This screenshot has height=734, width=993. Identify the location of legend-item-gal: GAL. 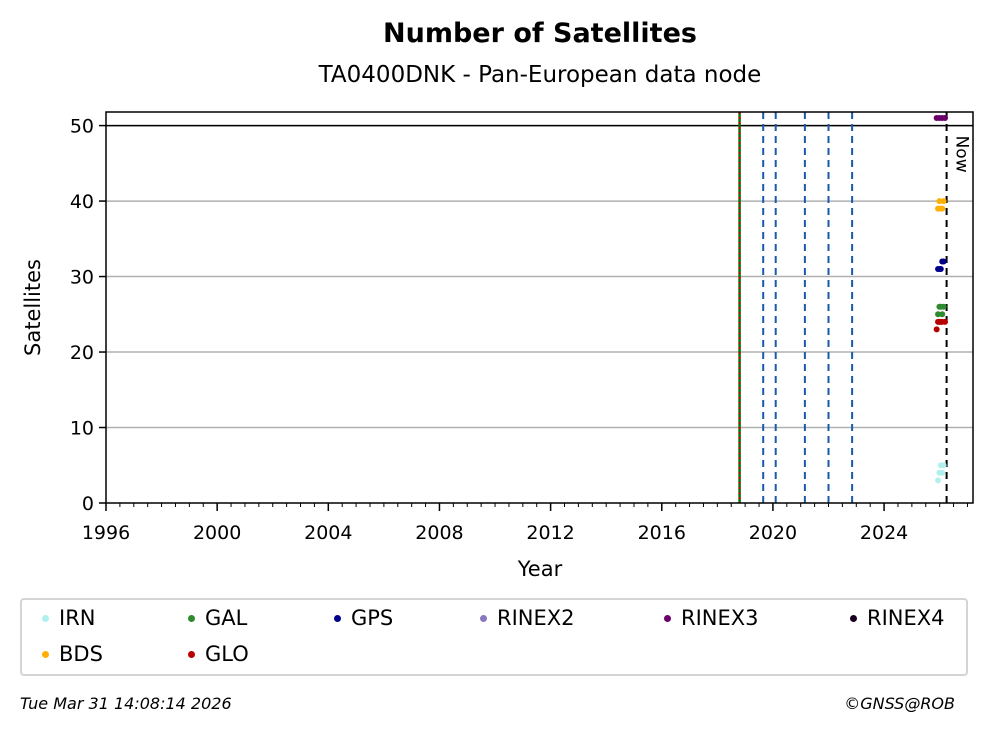
(217, 618).